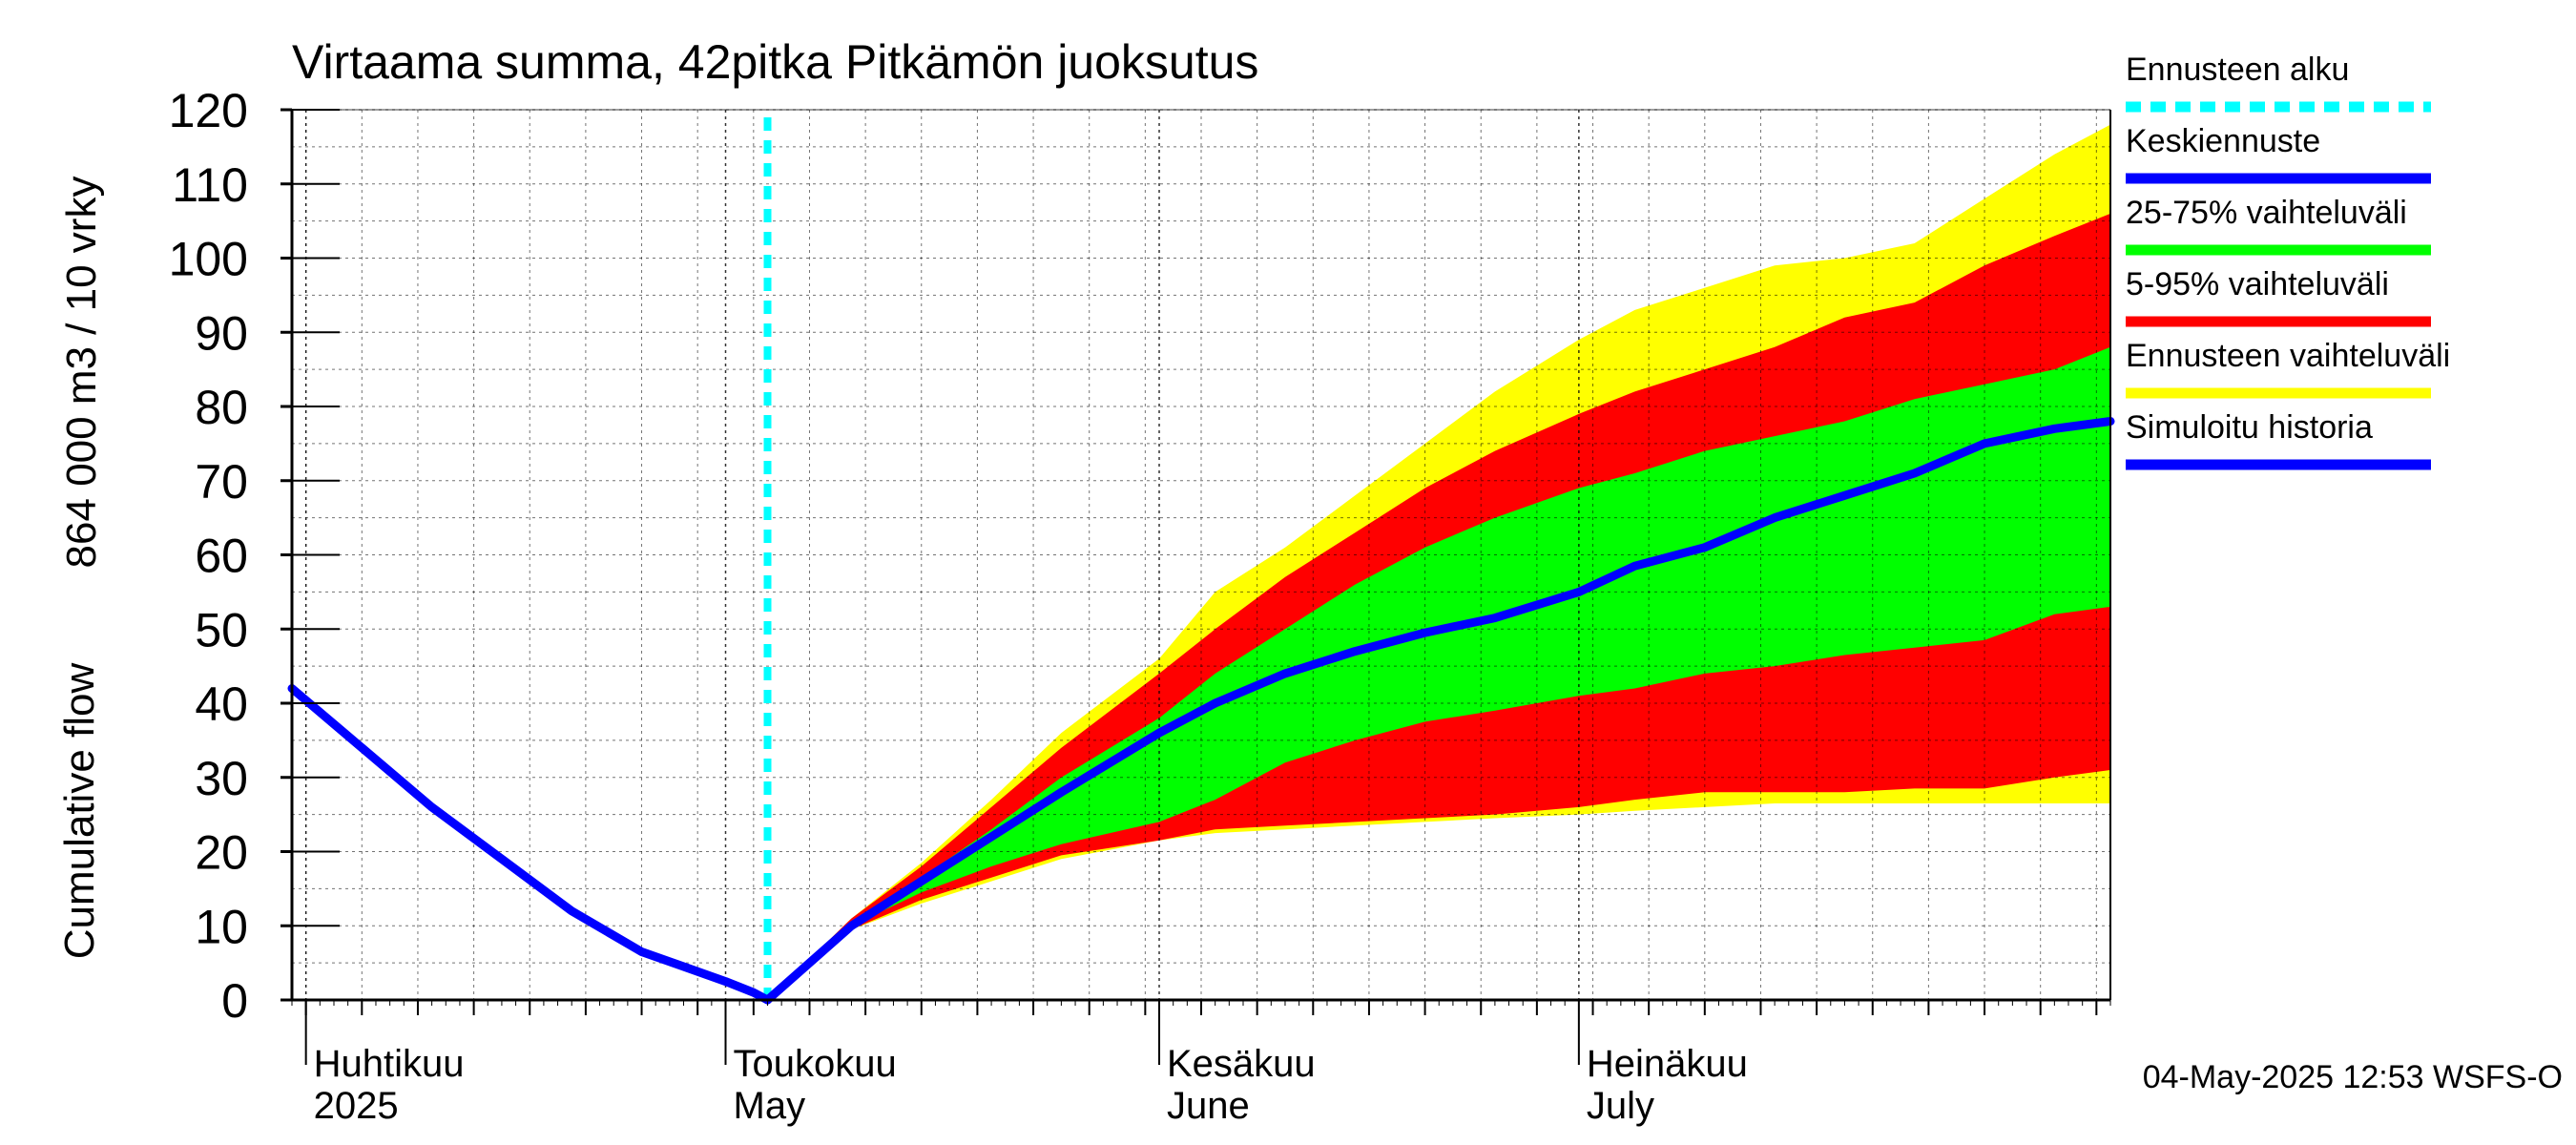 Image resolution: width=2576 pixels, height=1145 pixels. What do you see at coordinates (221, 557) in the screenshot?
I see `y-tick-label: 60` at bounding box center [221, 557].